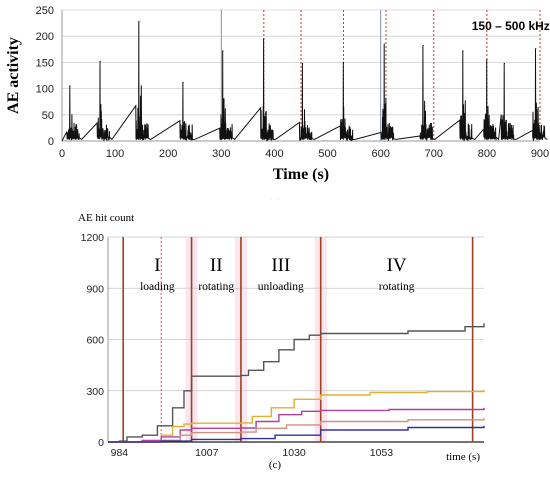 The width and height of the screenshot is (550, 484). Describe the element at coordinates (93, 238) in the screenshot. I see `c-ytick-label: 1200` at that location.